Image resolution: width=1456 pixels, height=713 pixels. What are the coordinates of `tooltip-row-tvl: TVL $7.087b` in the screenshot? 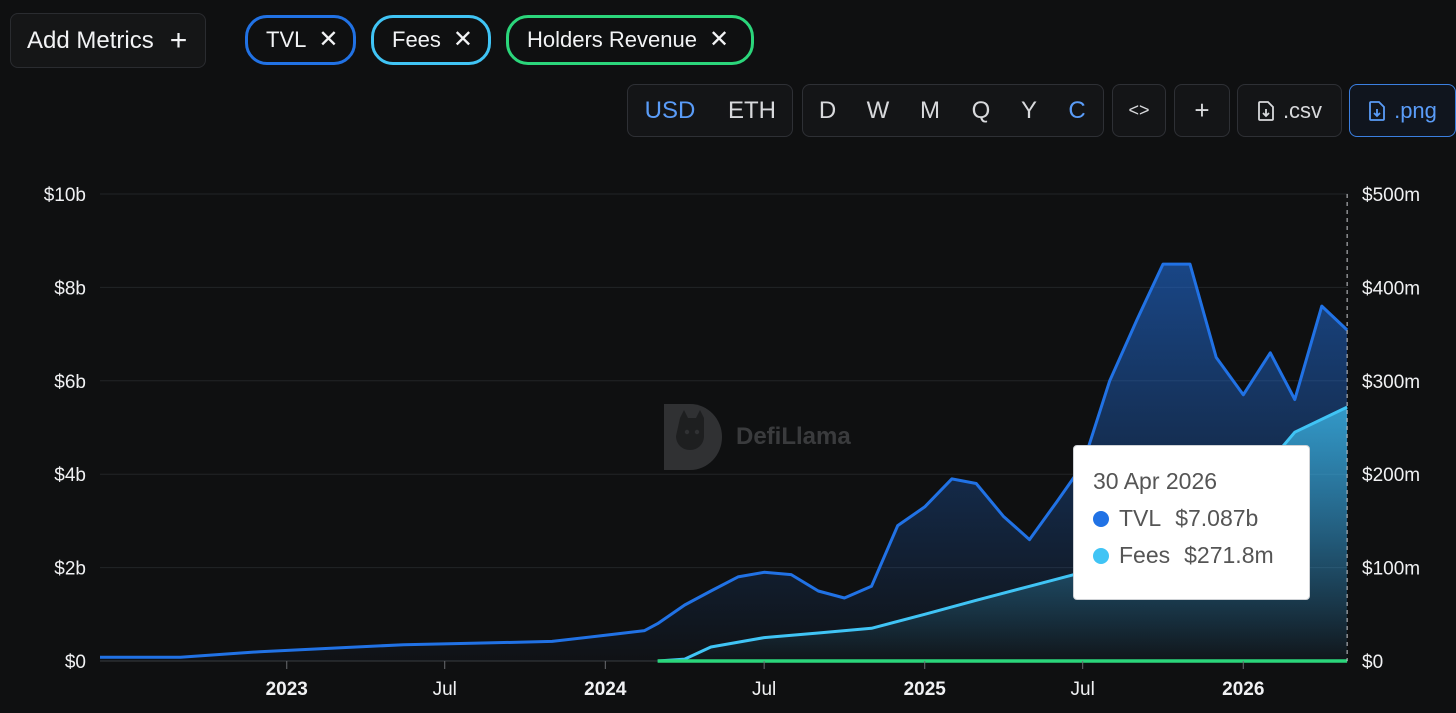 It's located at (1201, 518).